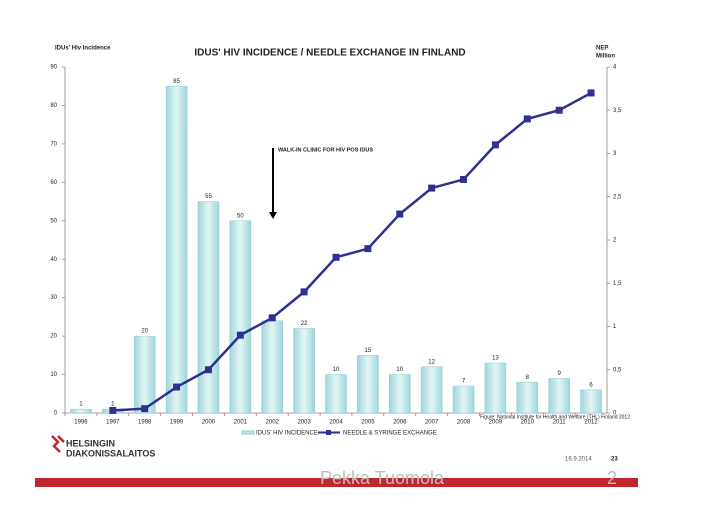 The width and height of the screenshot is (703, 528). I want to click on x-tick-label: 2008, so click(464, 423).